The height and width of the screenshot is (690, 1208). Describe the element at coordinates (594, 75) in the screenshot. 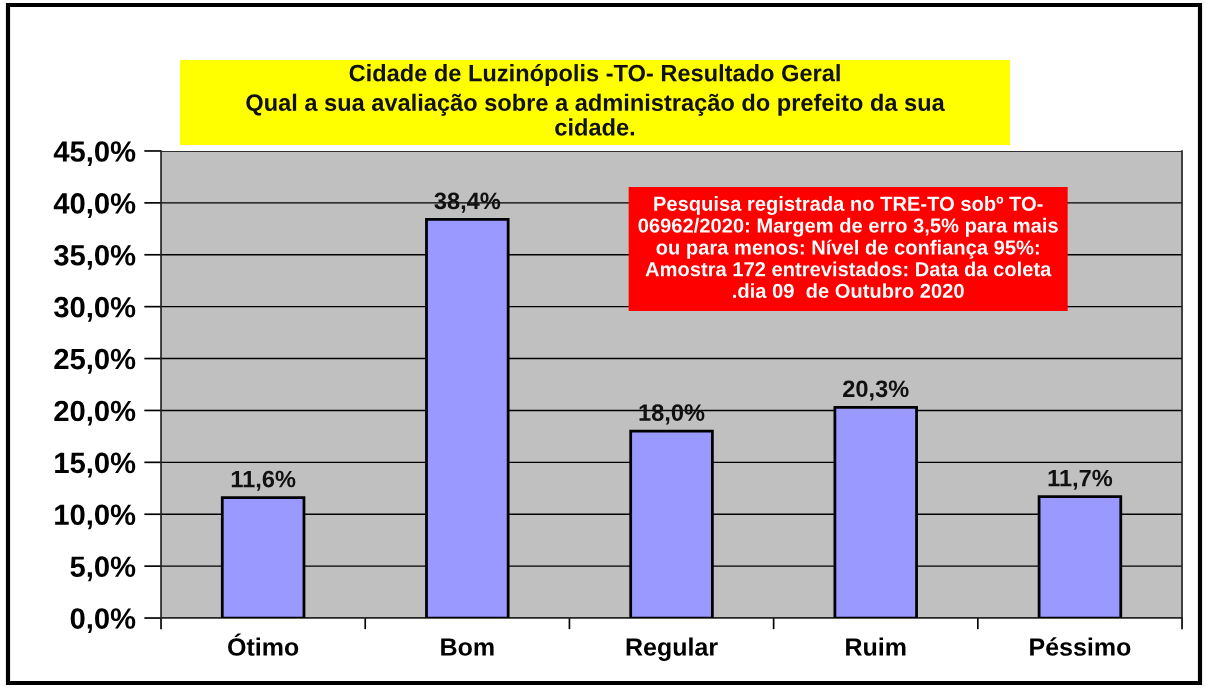

I see `chart-title: Cidade de Luzinópolis -TO- Resultado Geral` at that location.